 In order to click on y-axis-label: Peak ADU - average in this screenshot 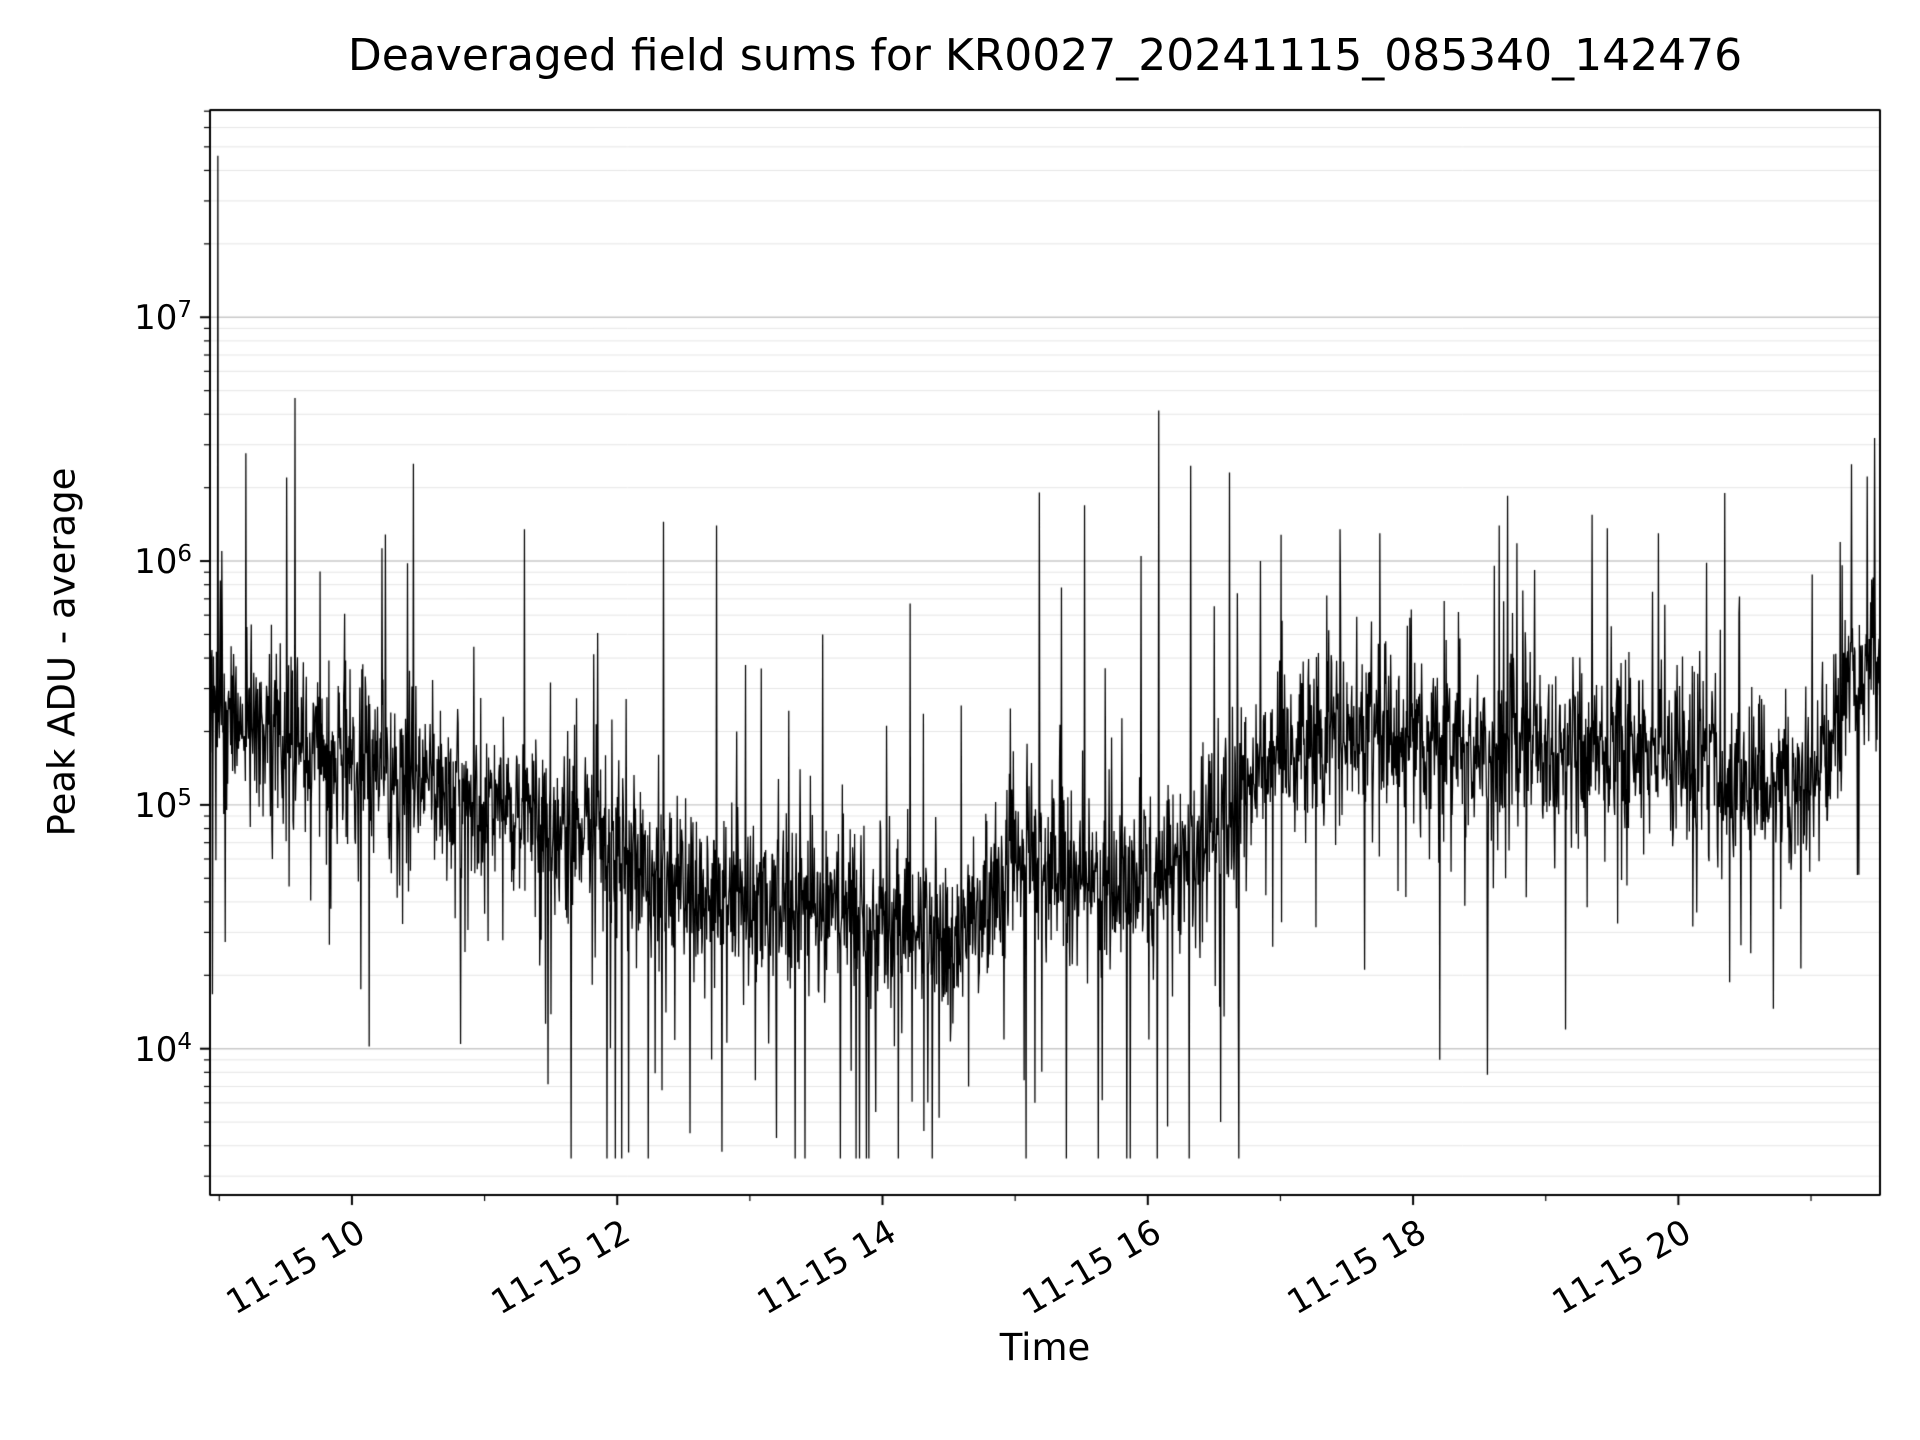, I will do `click(62, 652)`.